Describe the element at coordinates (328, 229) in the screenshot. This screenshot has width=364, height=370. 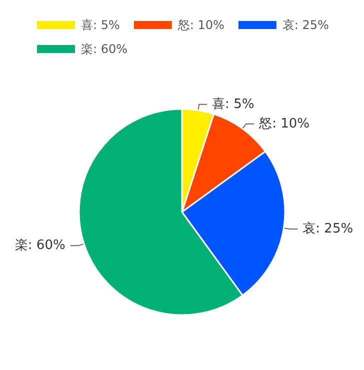
I see `slice-label: 哀: 25%` at that location.